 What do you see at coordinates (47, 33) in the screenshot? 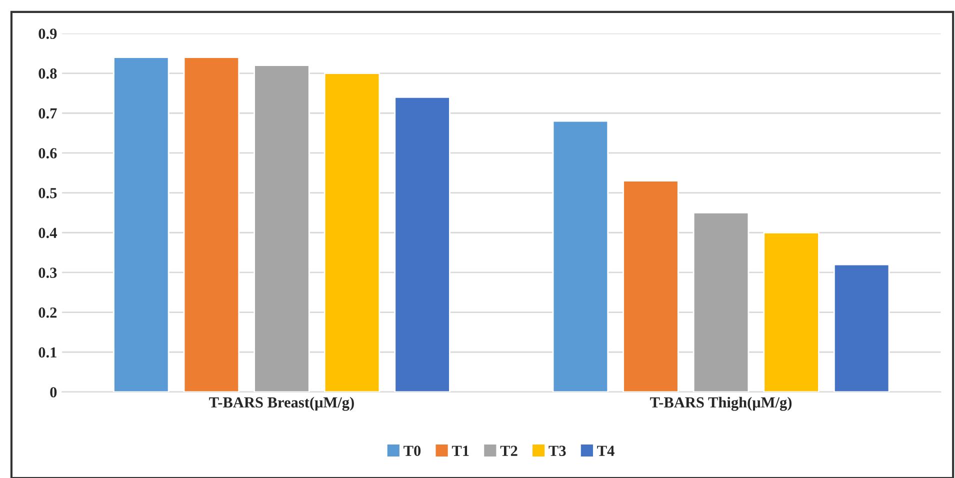
I see `y-tick-label: 0.9` at bounding box center [47, 33].